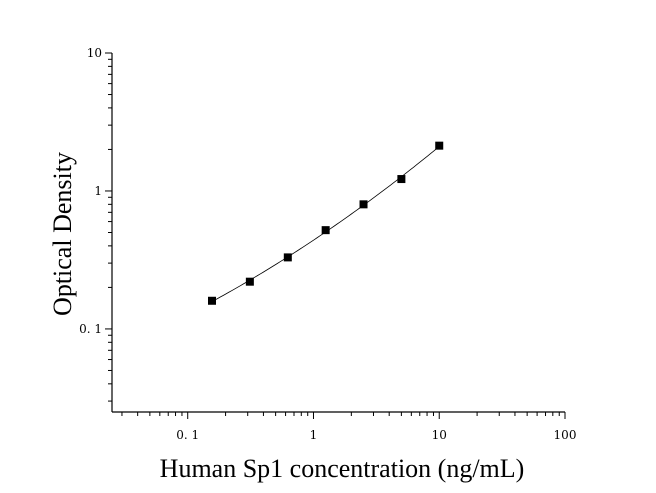 The height and width of the screenshot is (493, 656). I want to click on y-tick-label: 10, so click(94, 53).